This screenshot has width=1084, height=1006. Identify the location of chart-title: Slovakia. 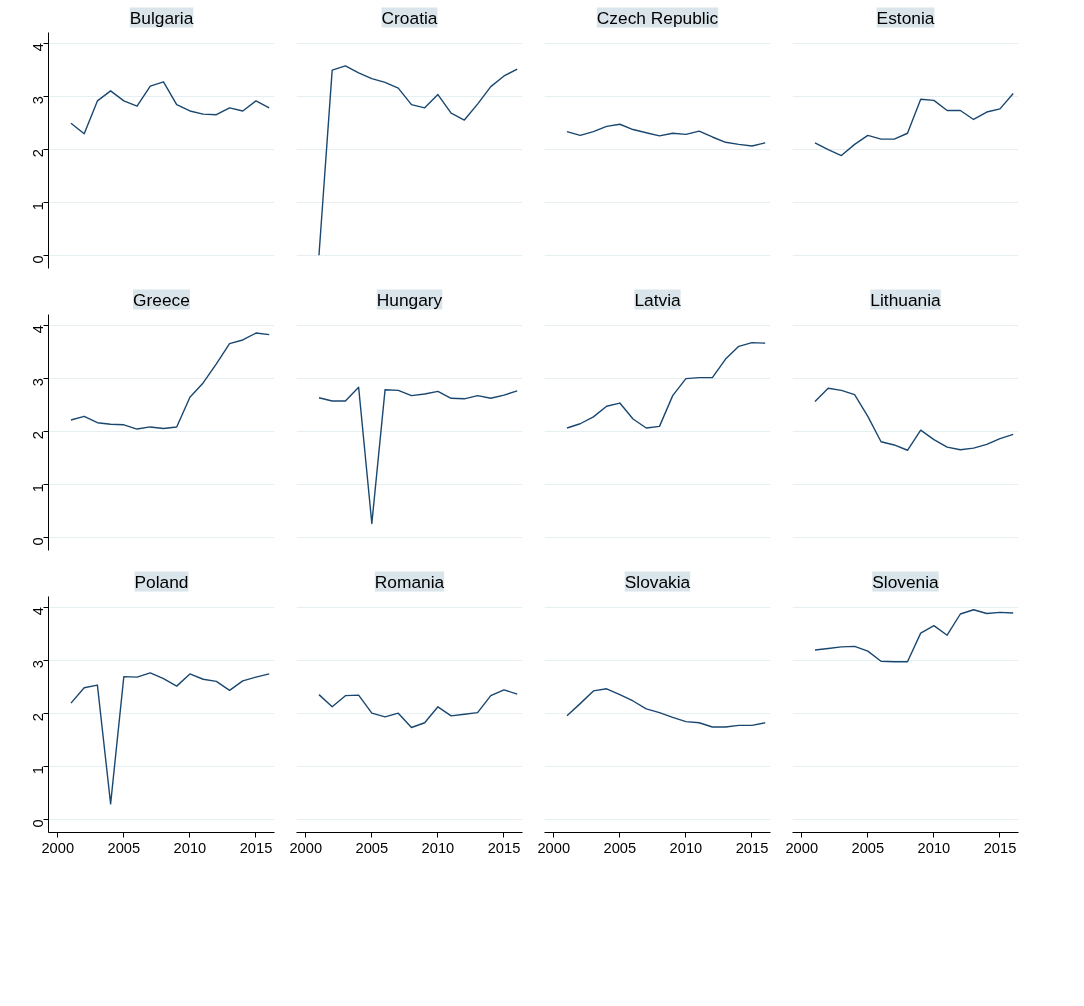
(657, 581).